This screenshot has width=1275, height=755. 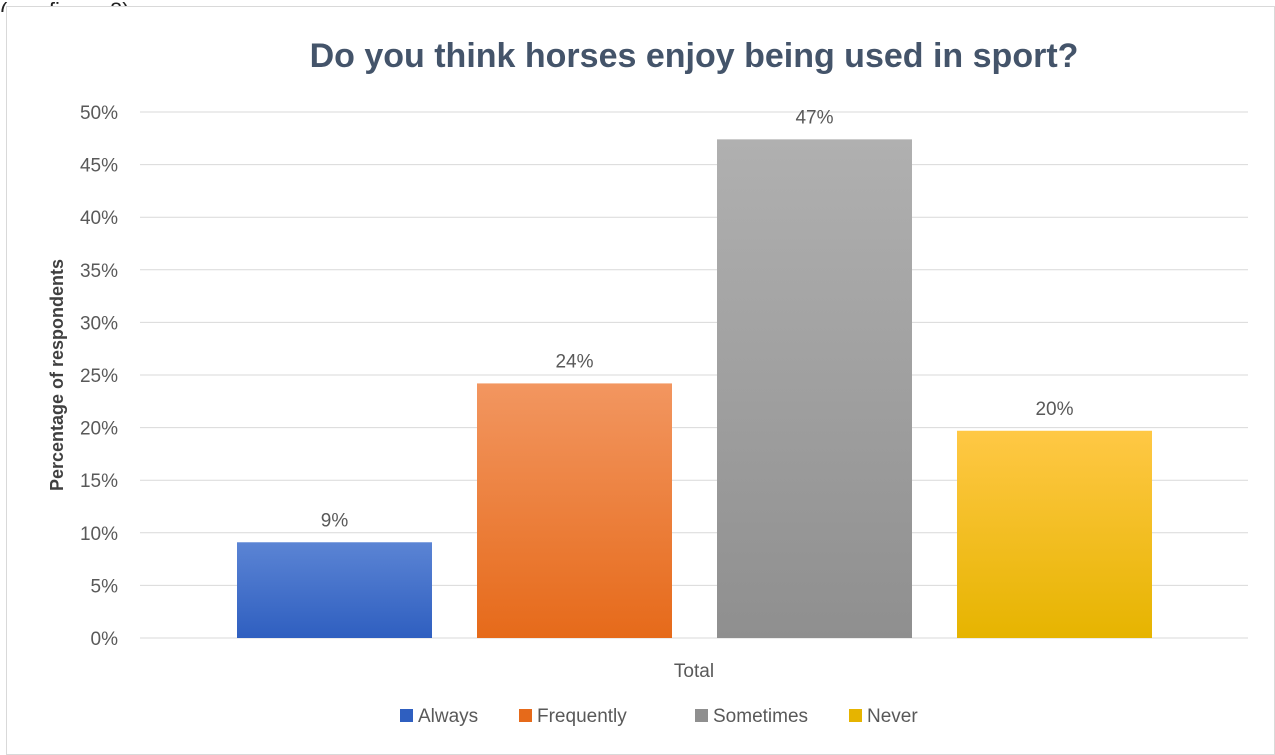 I want to click on legend-label-always: Always, so click(x=448, y=716).